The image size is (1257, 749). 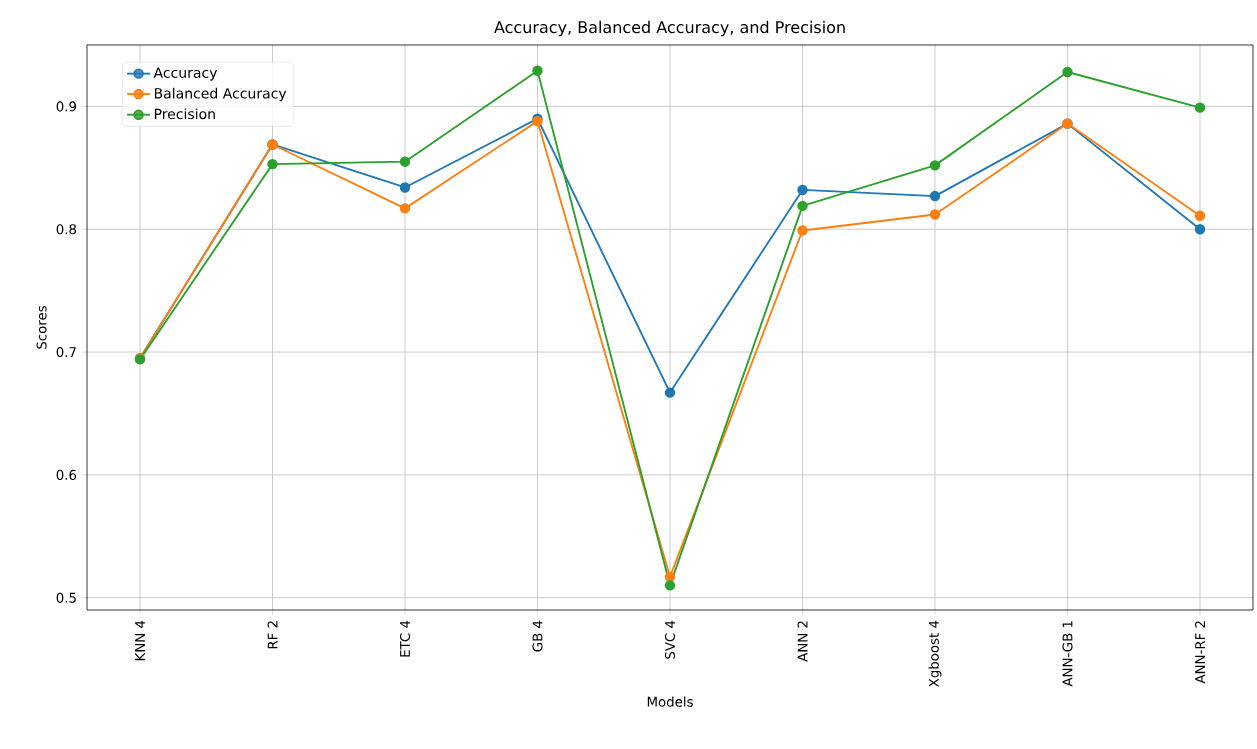 What do you see at coordinates (41, 327) in the screenshot?
I see `y-axis-title: Scores` at bounding box center [41, 327].